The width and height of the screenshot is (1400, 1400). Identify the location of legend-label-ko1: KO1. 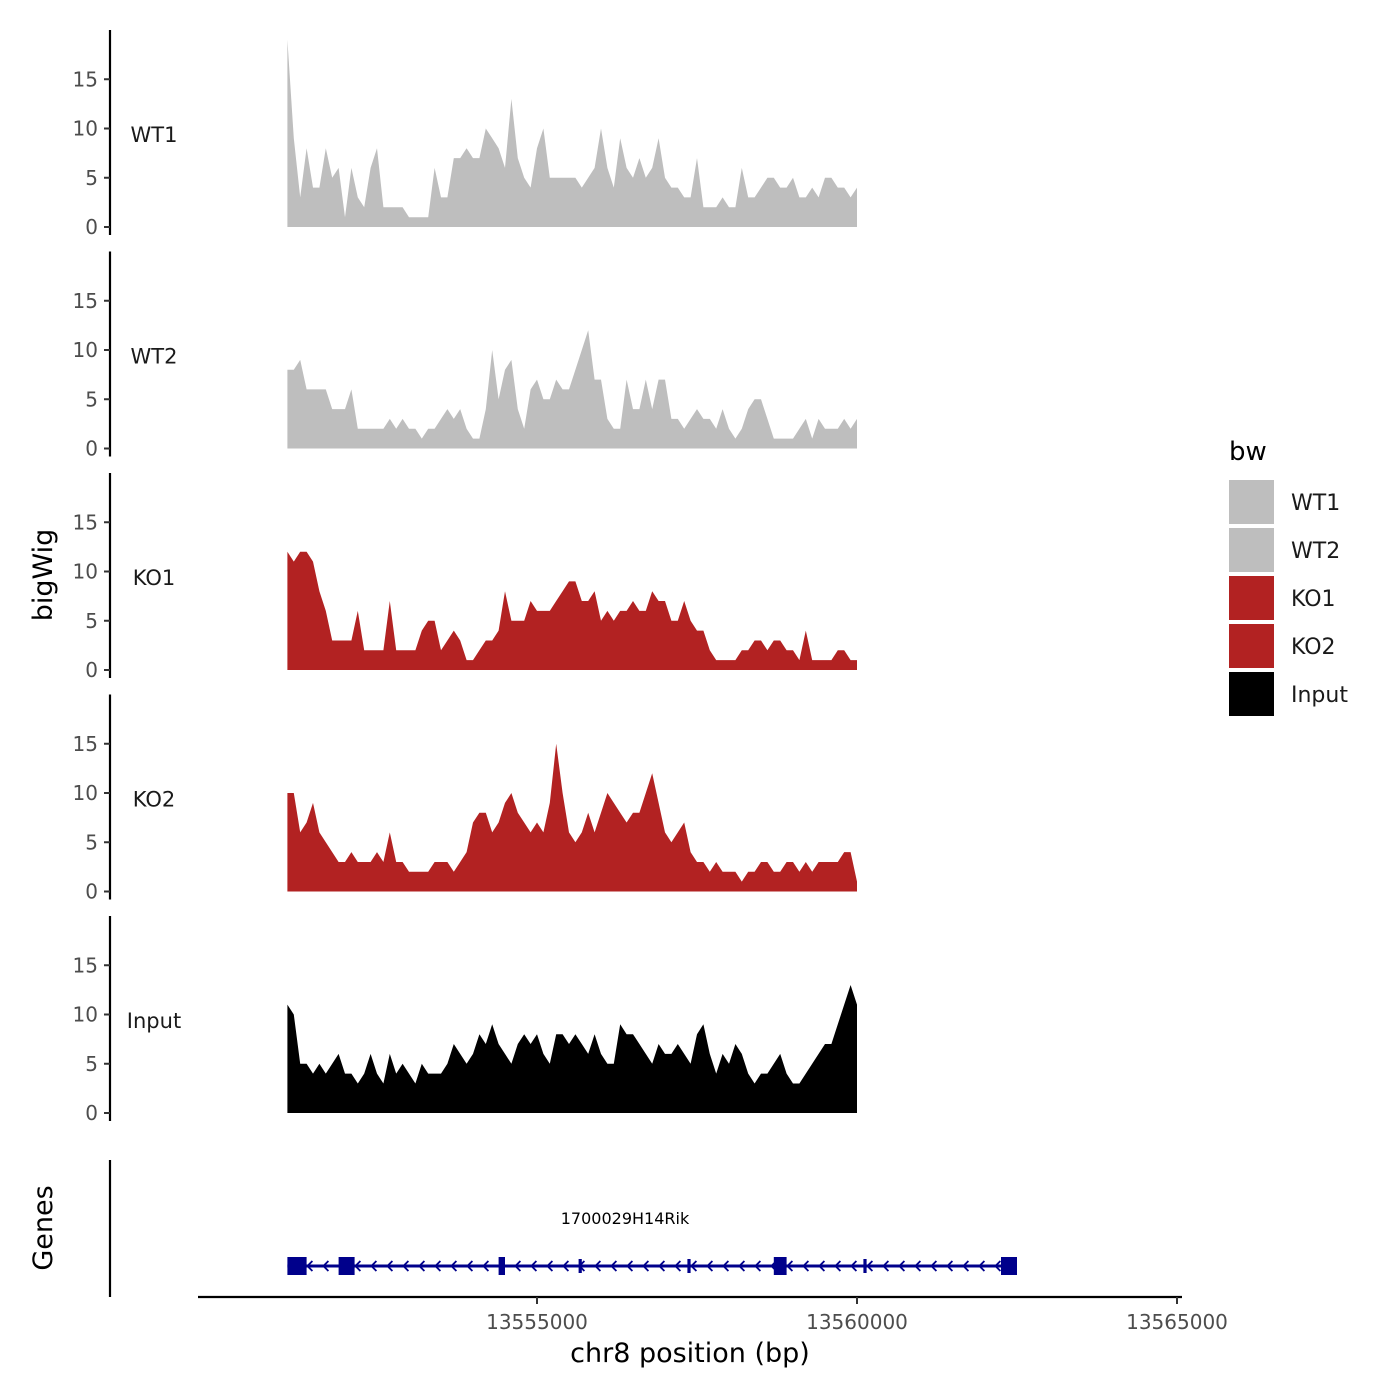
(1313, 599).